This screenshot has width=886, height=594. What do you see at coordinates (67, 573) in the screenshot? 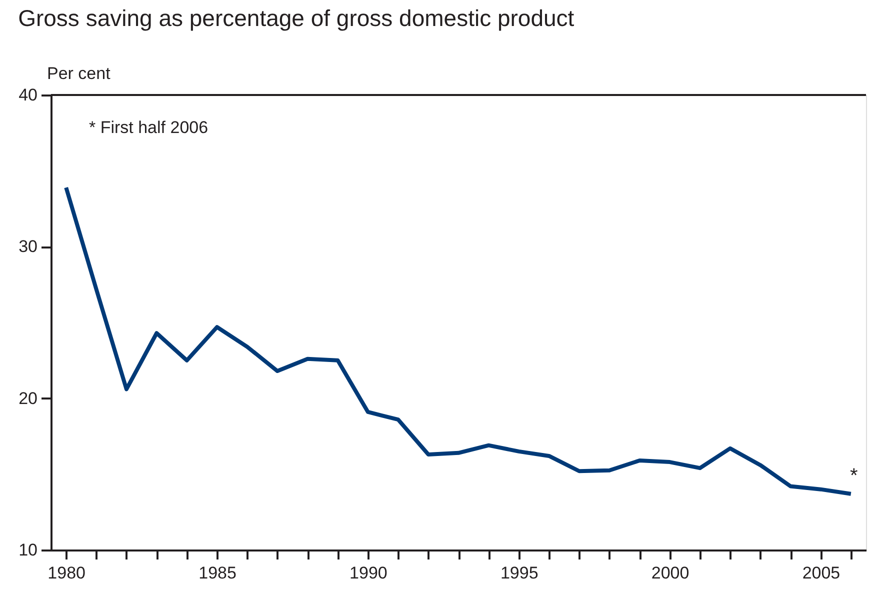
I see `x-tick-label: 1980` at bounding box center [67, 573].